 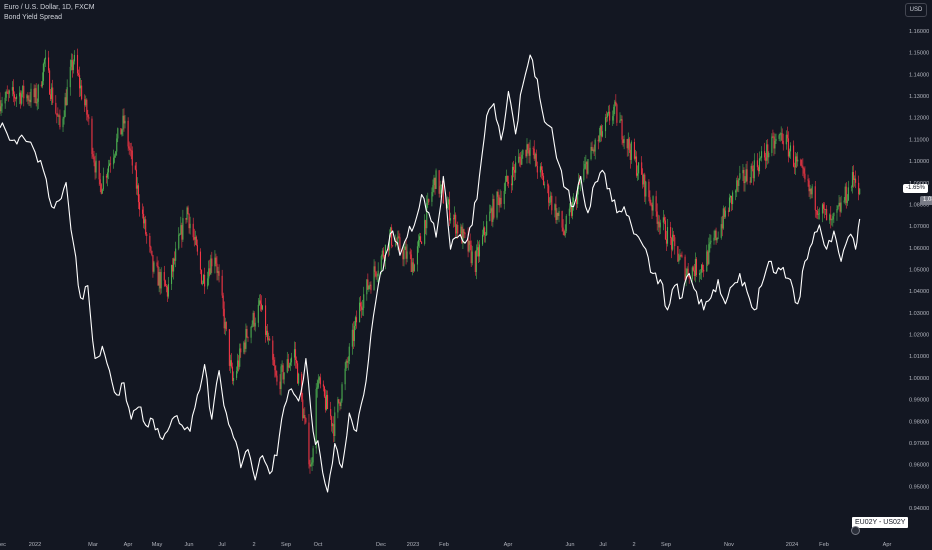 What do you see at coordinates (916, 10) in the screenshot?
I see `currency-button: USD` at bounding box center [916, 10].